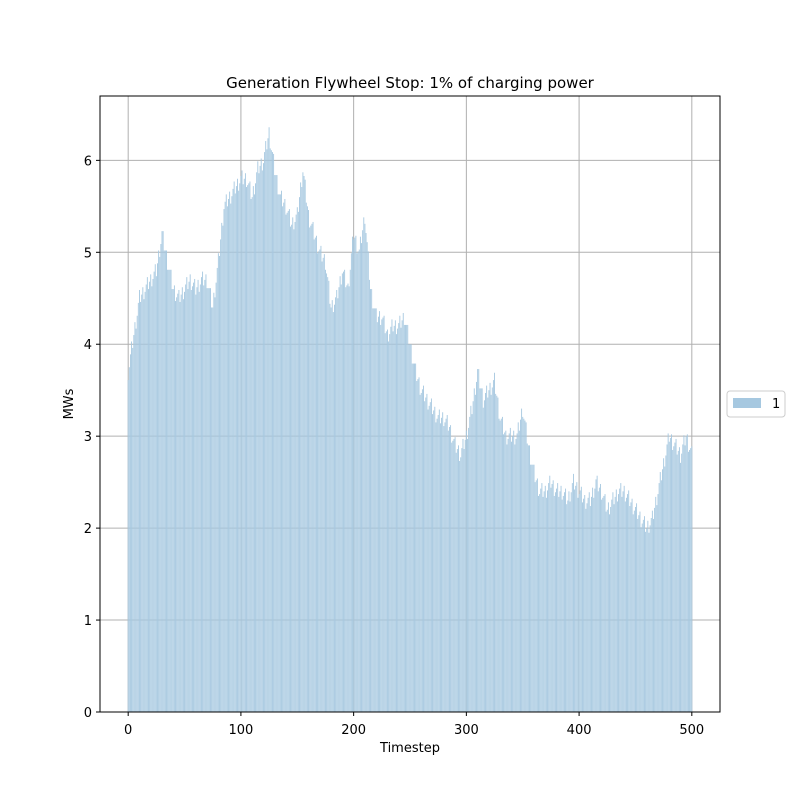 This screenshot has width=800, height=800. I want to click on y-axis-ticks: 0 1 2 3 4 5 6, so click(92, 437).